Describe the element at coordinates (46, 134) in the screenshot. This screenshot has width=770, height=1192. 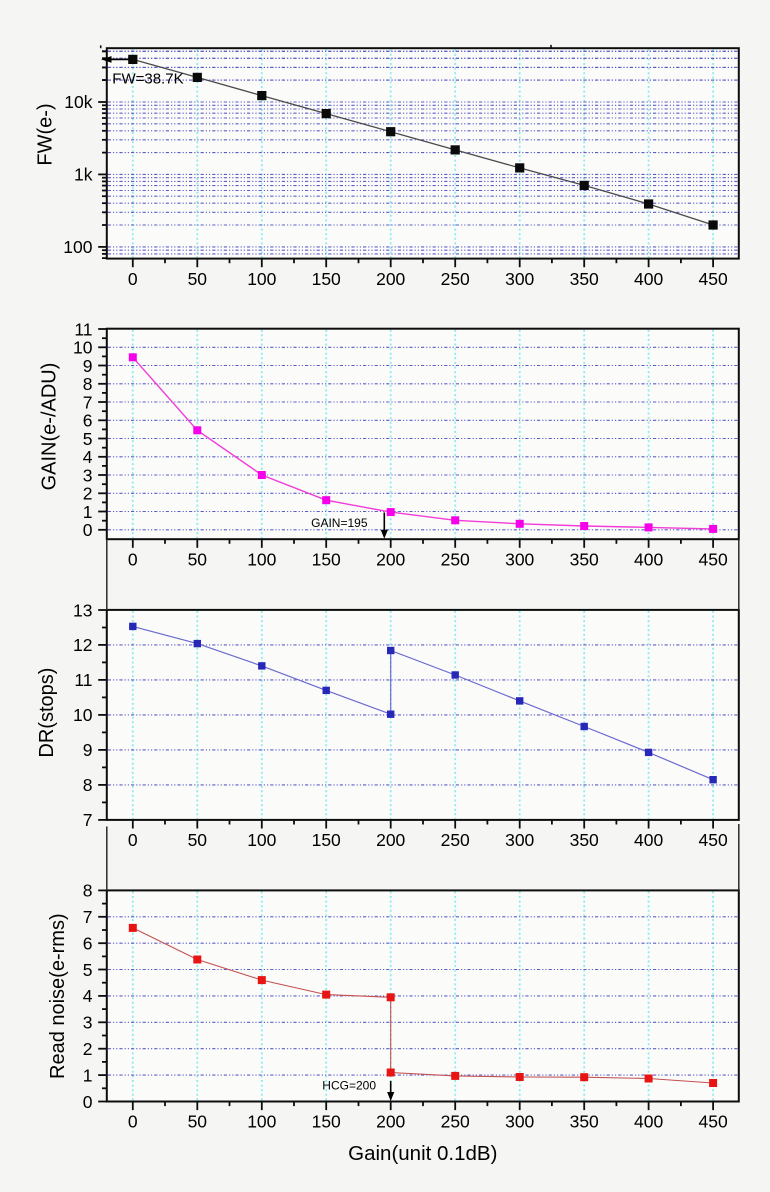
I see `svg-text: FW(e-)` at that location.